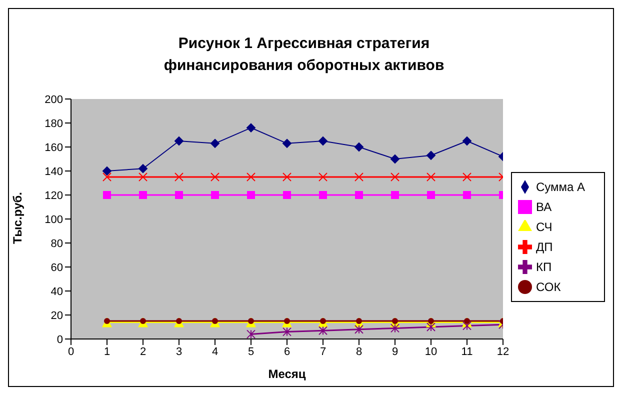  Describe the element at coordinates (56, 292) in the screenshot. I see `y-tick-label: 40` at that location.